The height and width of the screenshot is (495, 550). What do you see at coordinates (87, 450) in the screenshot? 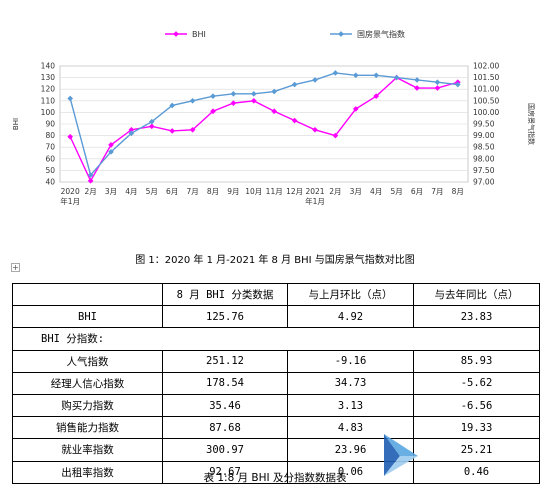
I see `row-name: 就业率指数` at bounding box center [87, 450].